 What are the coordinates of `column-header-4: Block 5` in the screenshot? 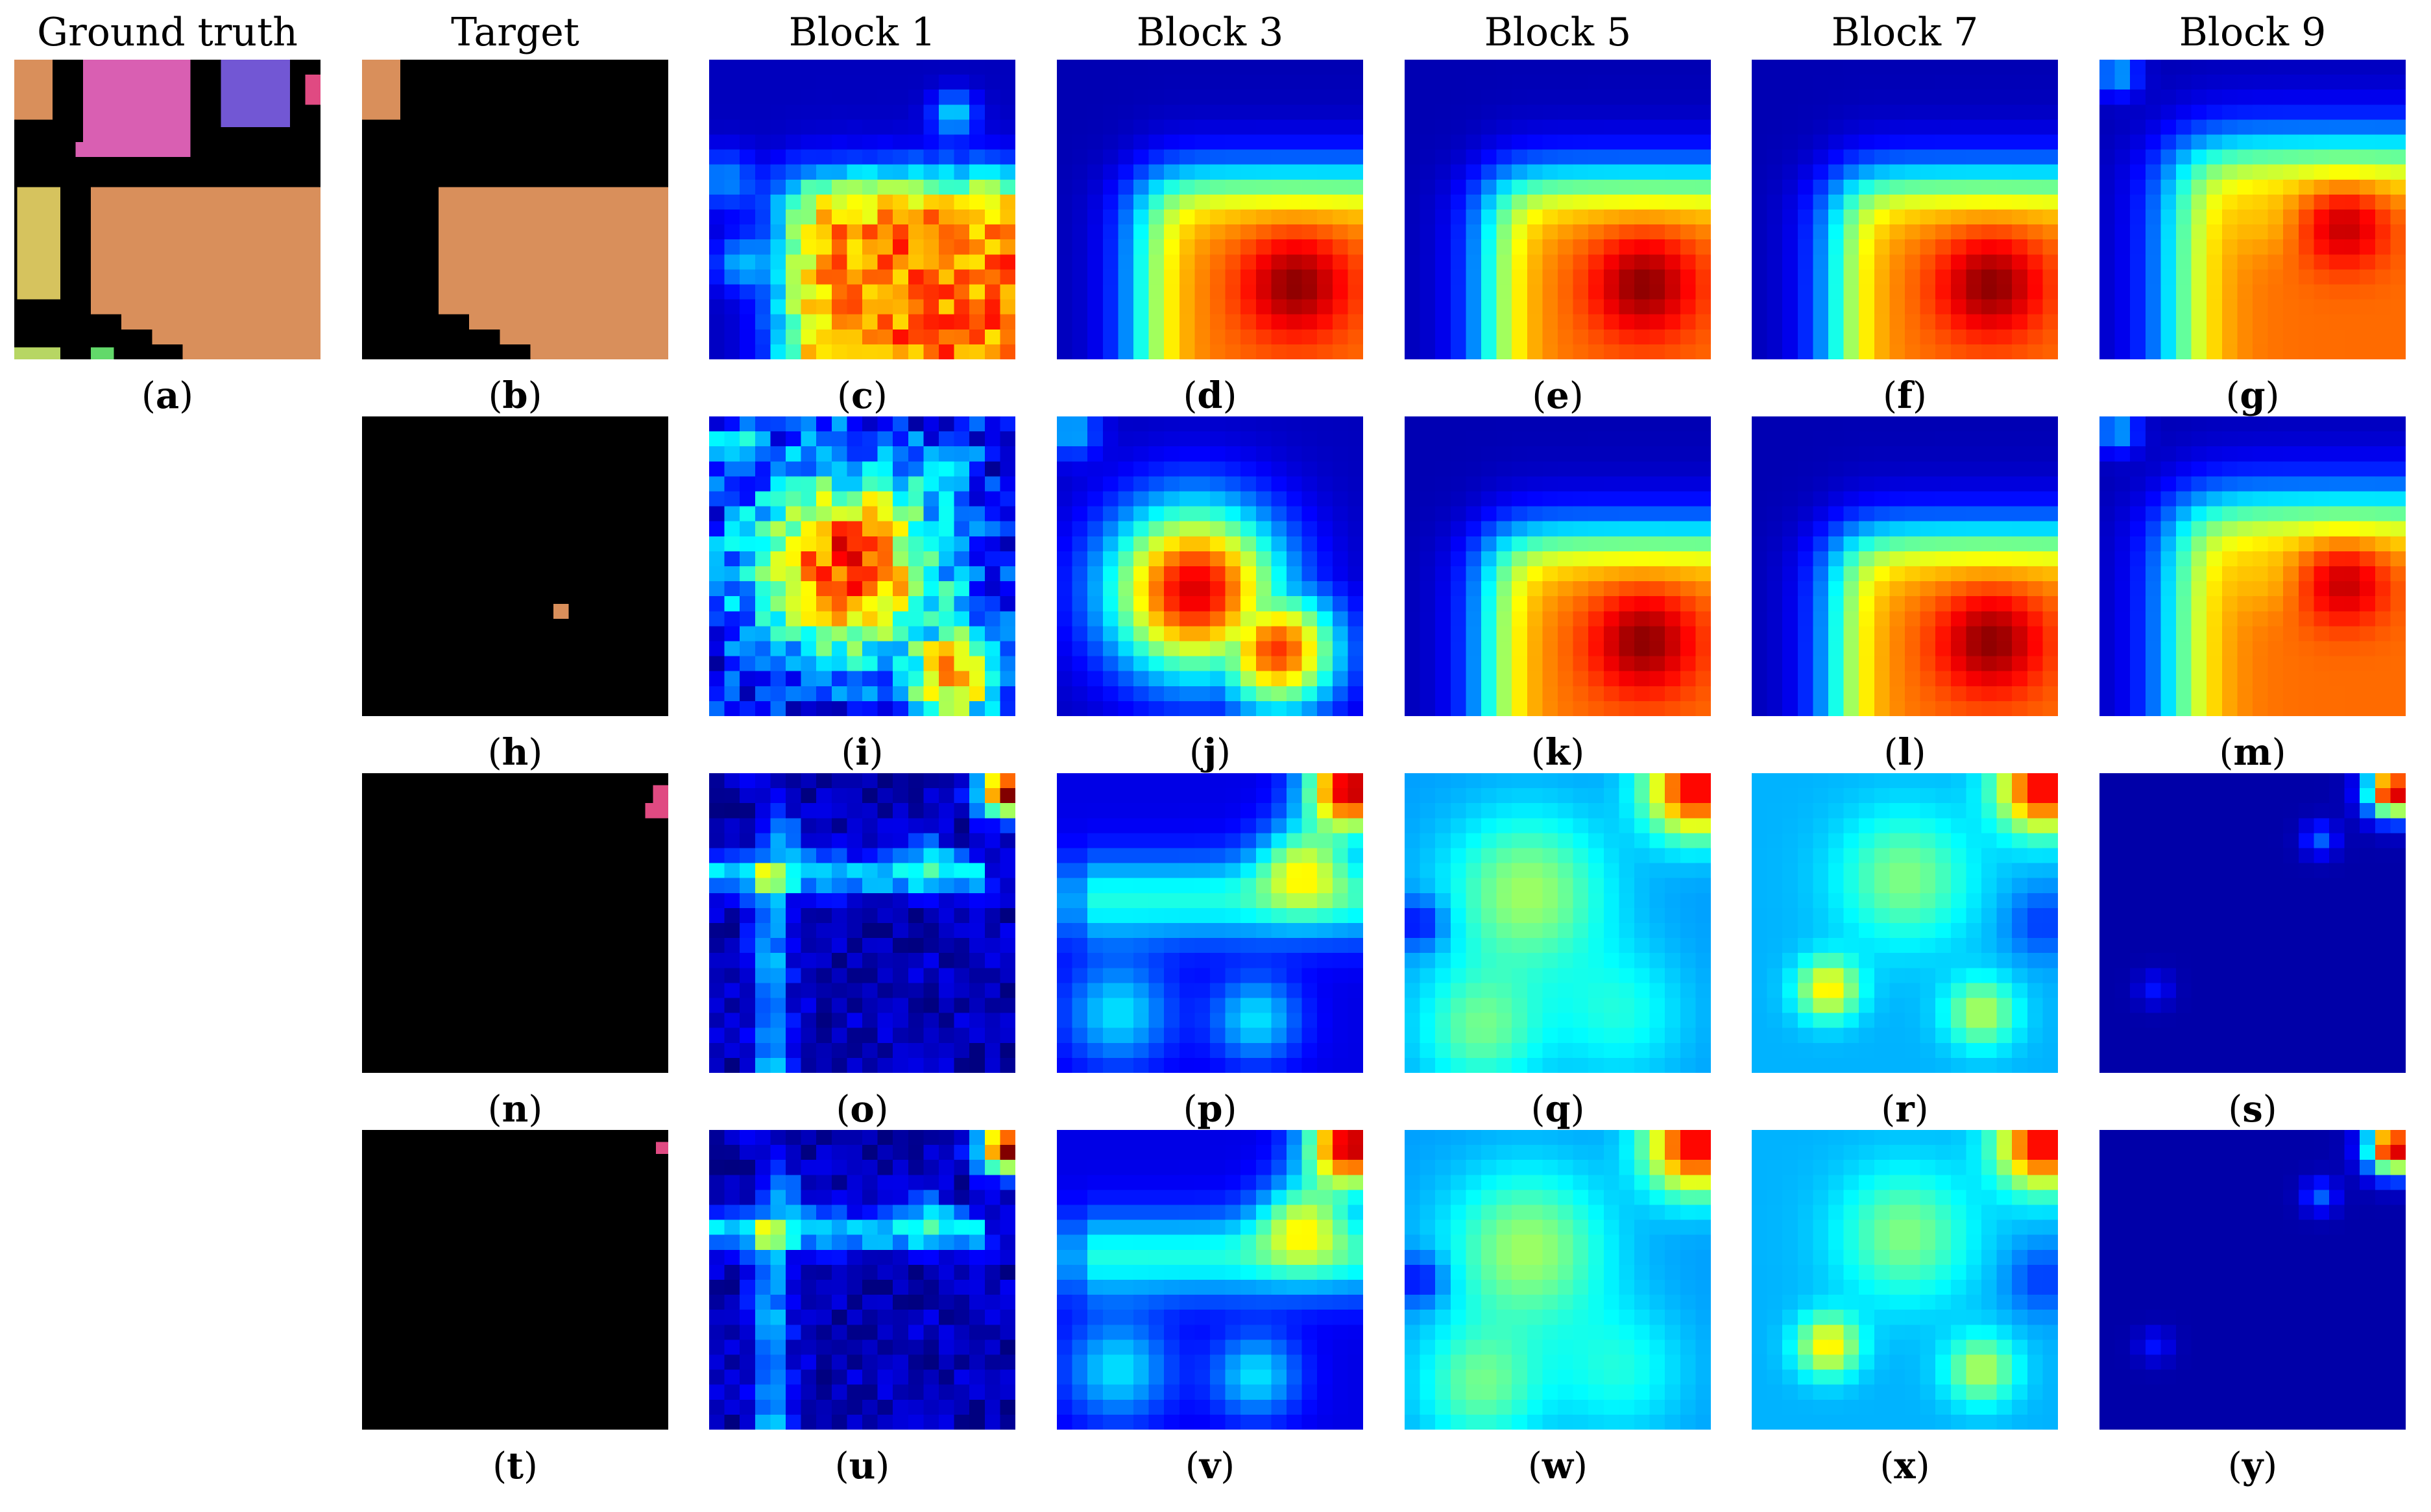 It's located at (1558, 33).